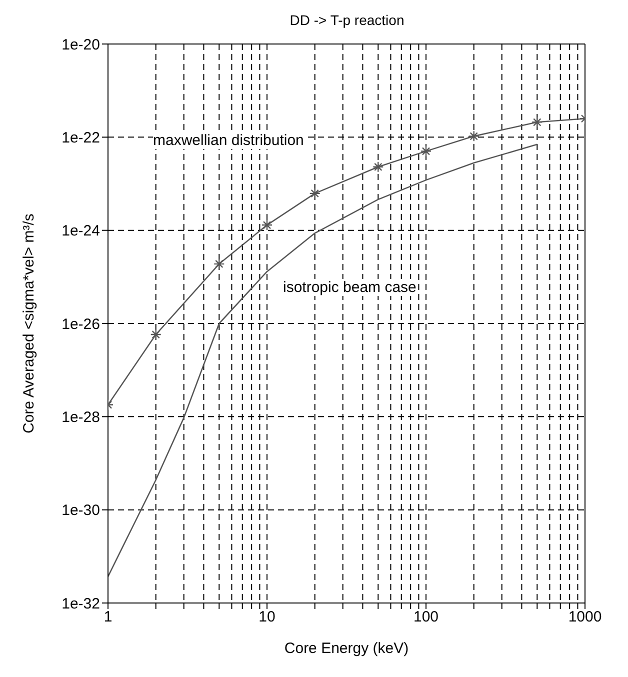 Image resolution: width=628 pixels, height=677 pixels. What do you see at coordinates (81, 45) in the screenshot?
I see `y-tick-label: 1e-20` at bounding box center [81, 45].